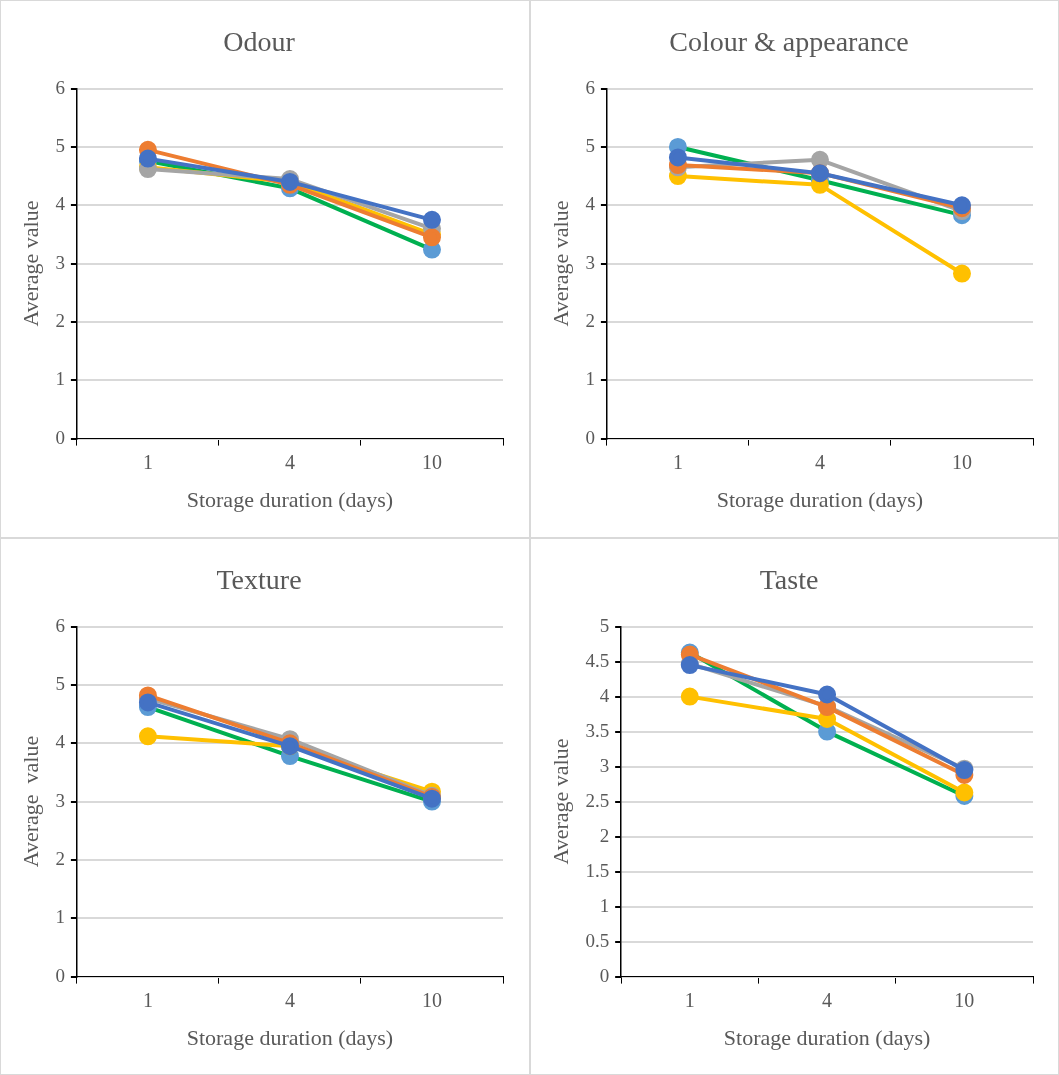  Describe the element at coordinates (597, 940) in the screenshot. I see `y-tick-label: 0.5` at that location.